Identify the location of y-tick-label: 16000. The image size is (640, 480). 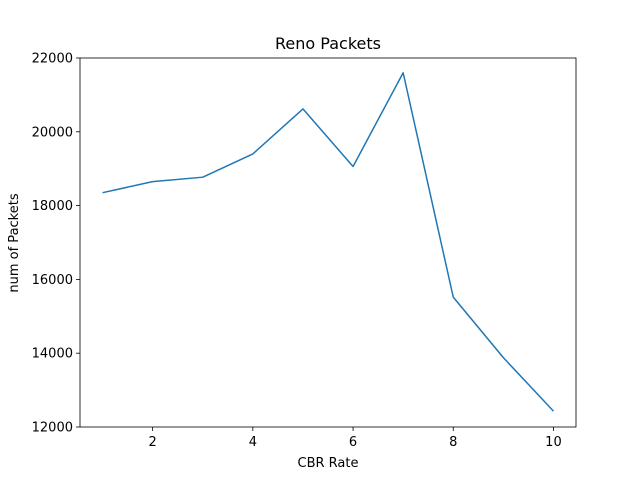
(52, 280).